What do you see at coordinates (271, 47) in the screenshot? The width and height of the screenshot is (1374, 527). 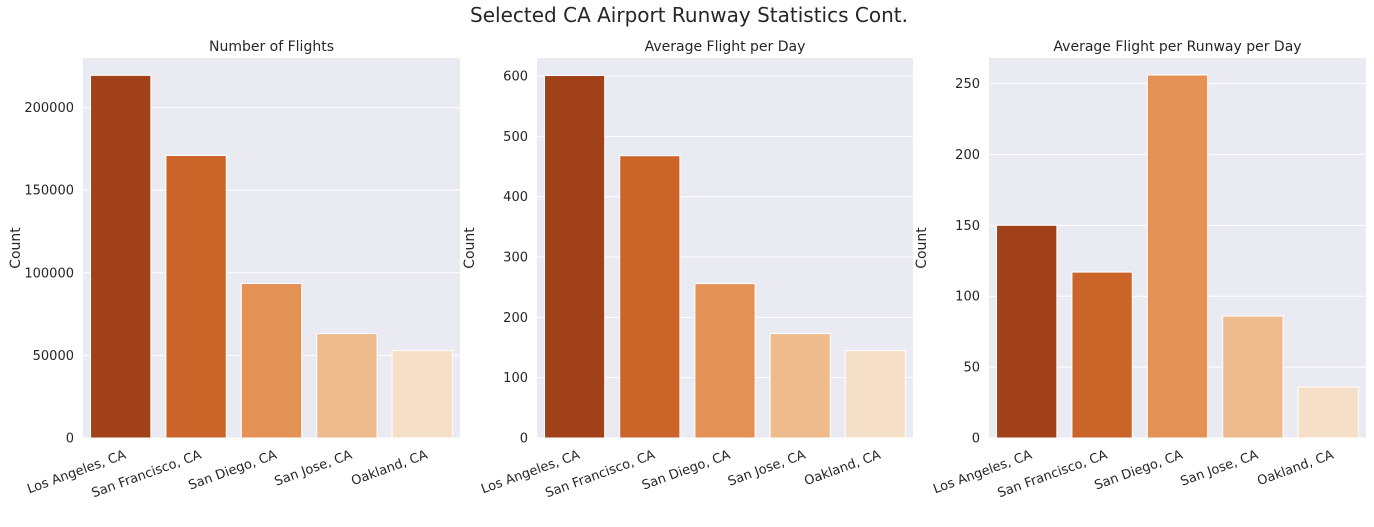 I see `chart-title: Number of Flights` at bounding box center [271, 47].